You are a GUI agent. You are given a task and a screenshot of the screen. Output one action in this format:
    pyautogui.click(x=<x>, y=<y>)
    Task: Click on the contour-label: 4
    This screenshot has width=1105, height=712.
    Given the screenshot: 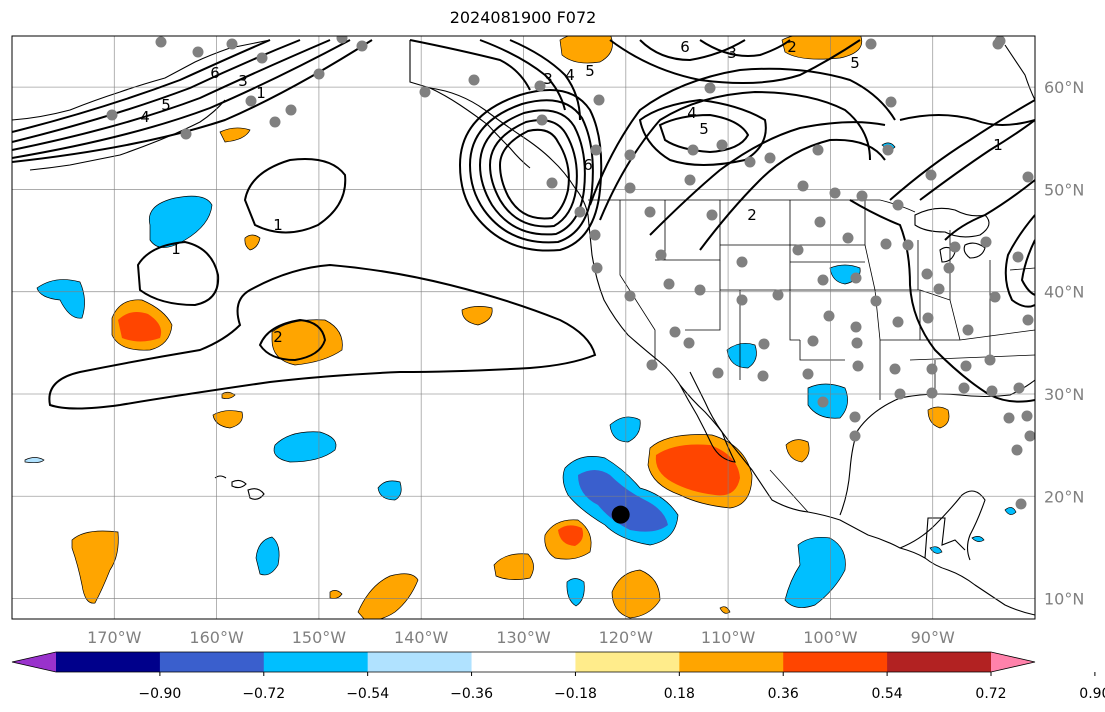 What is the action you would take?
    pyautogui.click(x=692, y=113)
    